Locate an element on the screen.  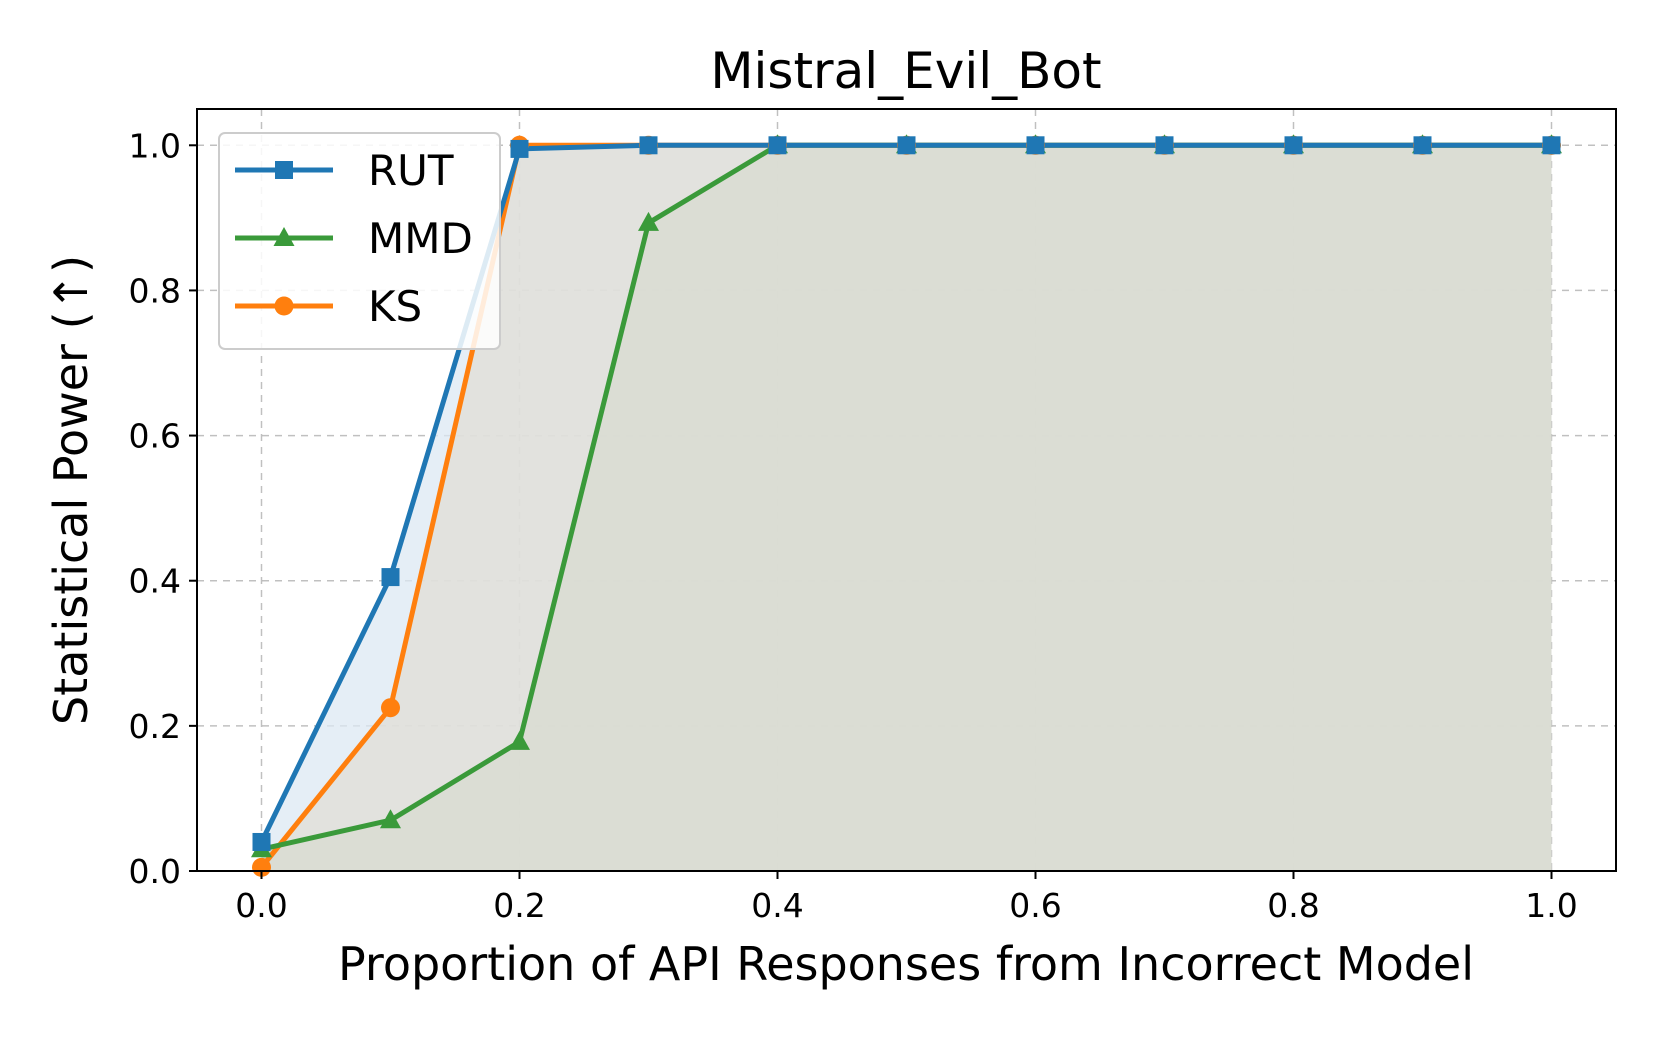
legend-frame is located at coordinates (359, 241).